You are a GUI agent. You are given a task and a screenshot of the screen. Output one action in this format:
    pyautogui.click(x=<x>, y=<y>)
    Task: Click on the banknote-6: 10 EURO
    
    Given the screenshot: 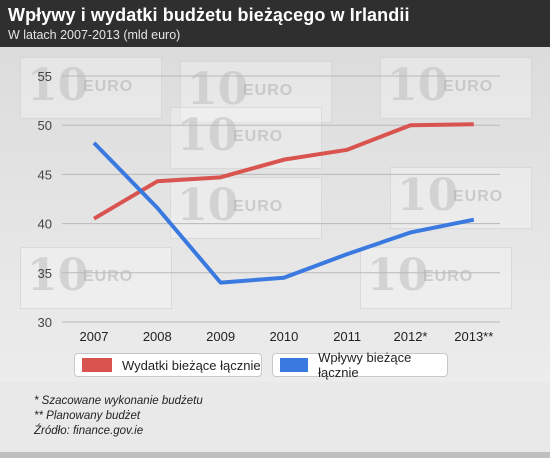 What is the action you would take?
    pyautogui.click(x=96, y=278)
    